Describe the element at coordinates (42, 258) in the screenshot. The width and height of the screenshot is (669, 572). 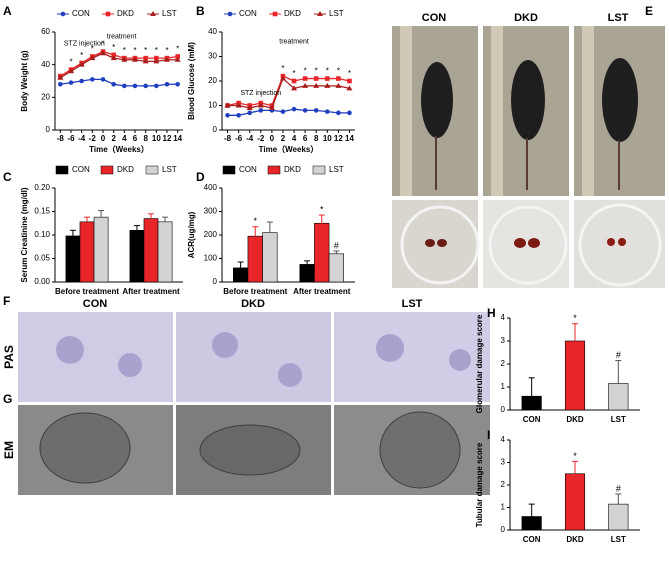
I see `y-tick-label: 0.05` at that location.